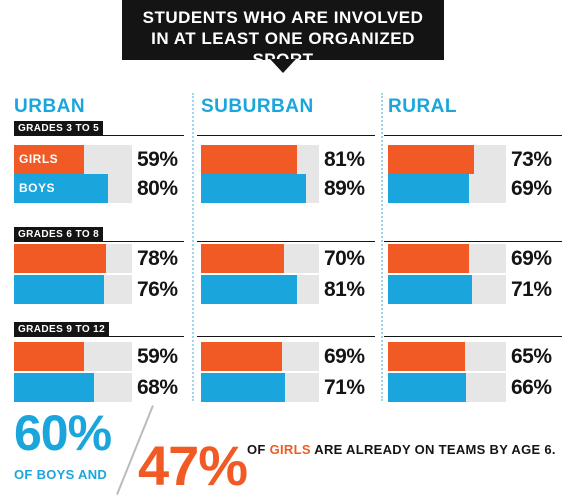 This screenshot has height=500, width=570. I want to click on bar-urban-grades-3-to-5-boys, so click(61, 188).